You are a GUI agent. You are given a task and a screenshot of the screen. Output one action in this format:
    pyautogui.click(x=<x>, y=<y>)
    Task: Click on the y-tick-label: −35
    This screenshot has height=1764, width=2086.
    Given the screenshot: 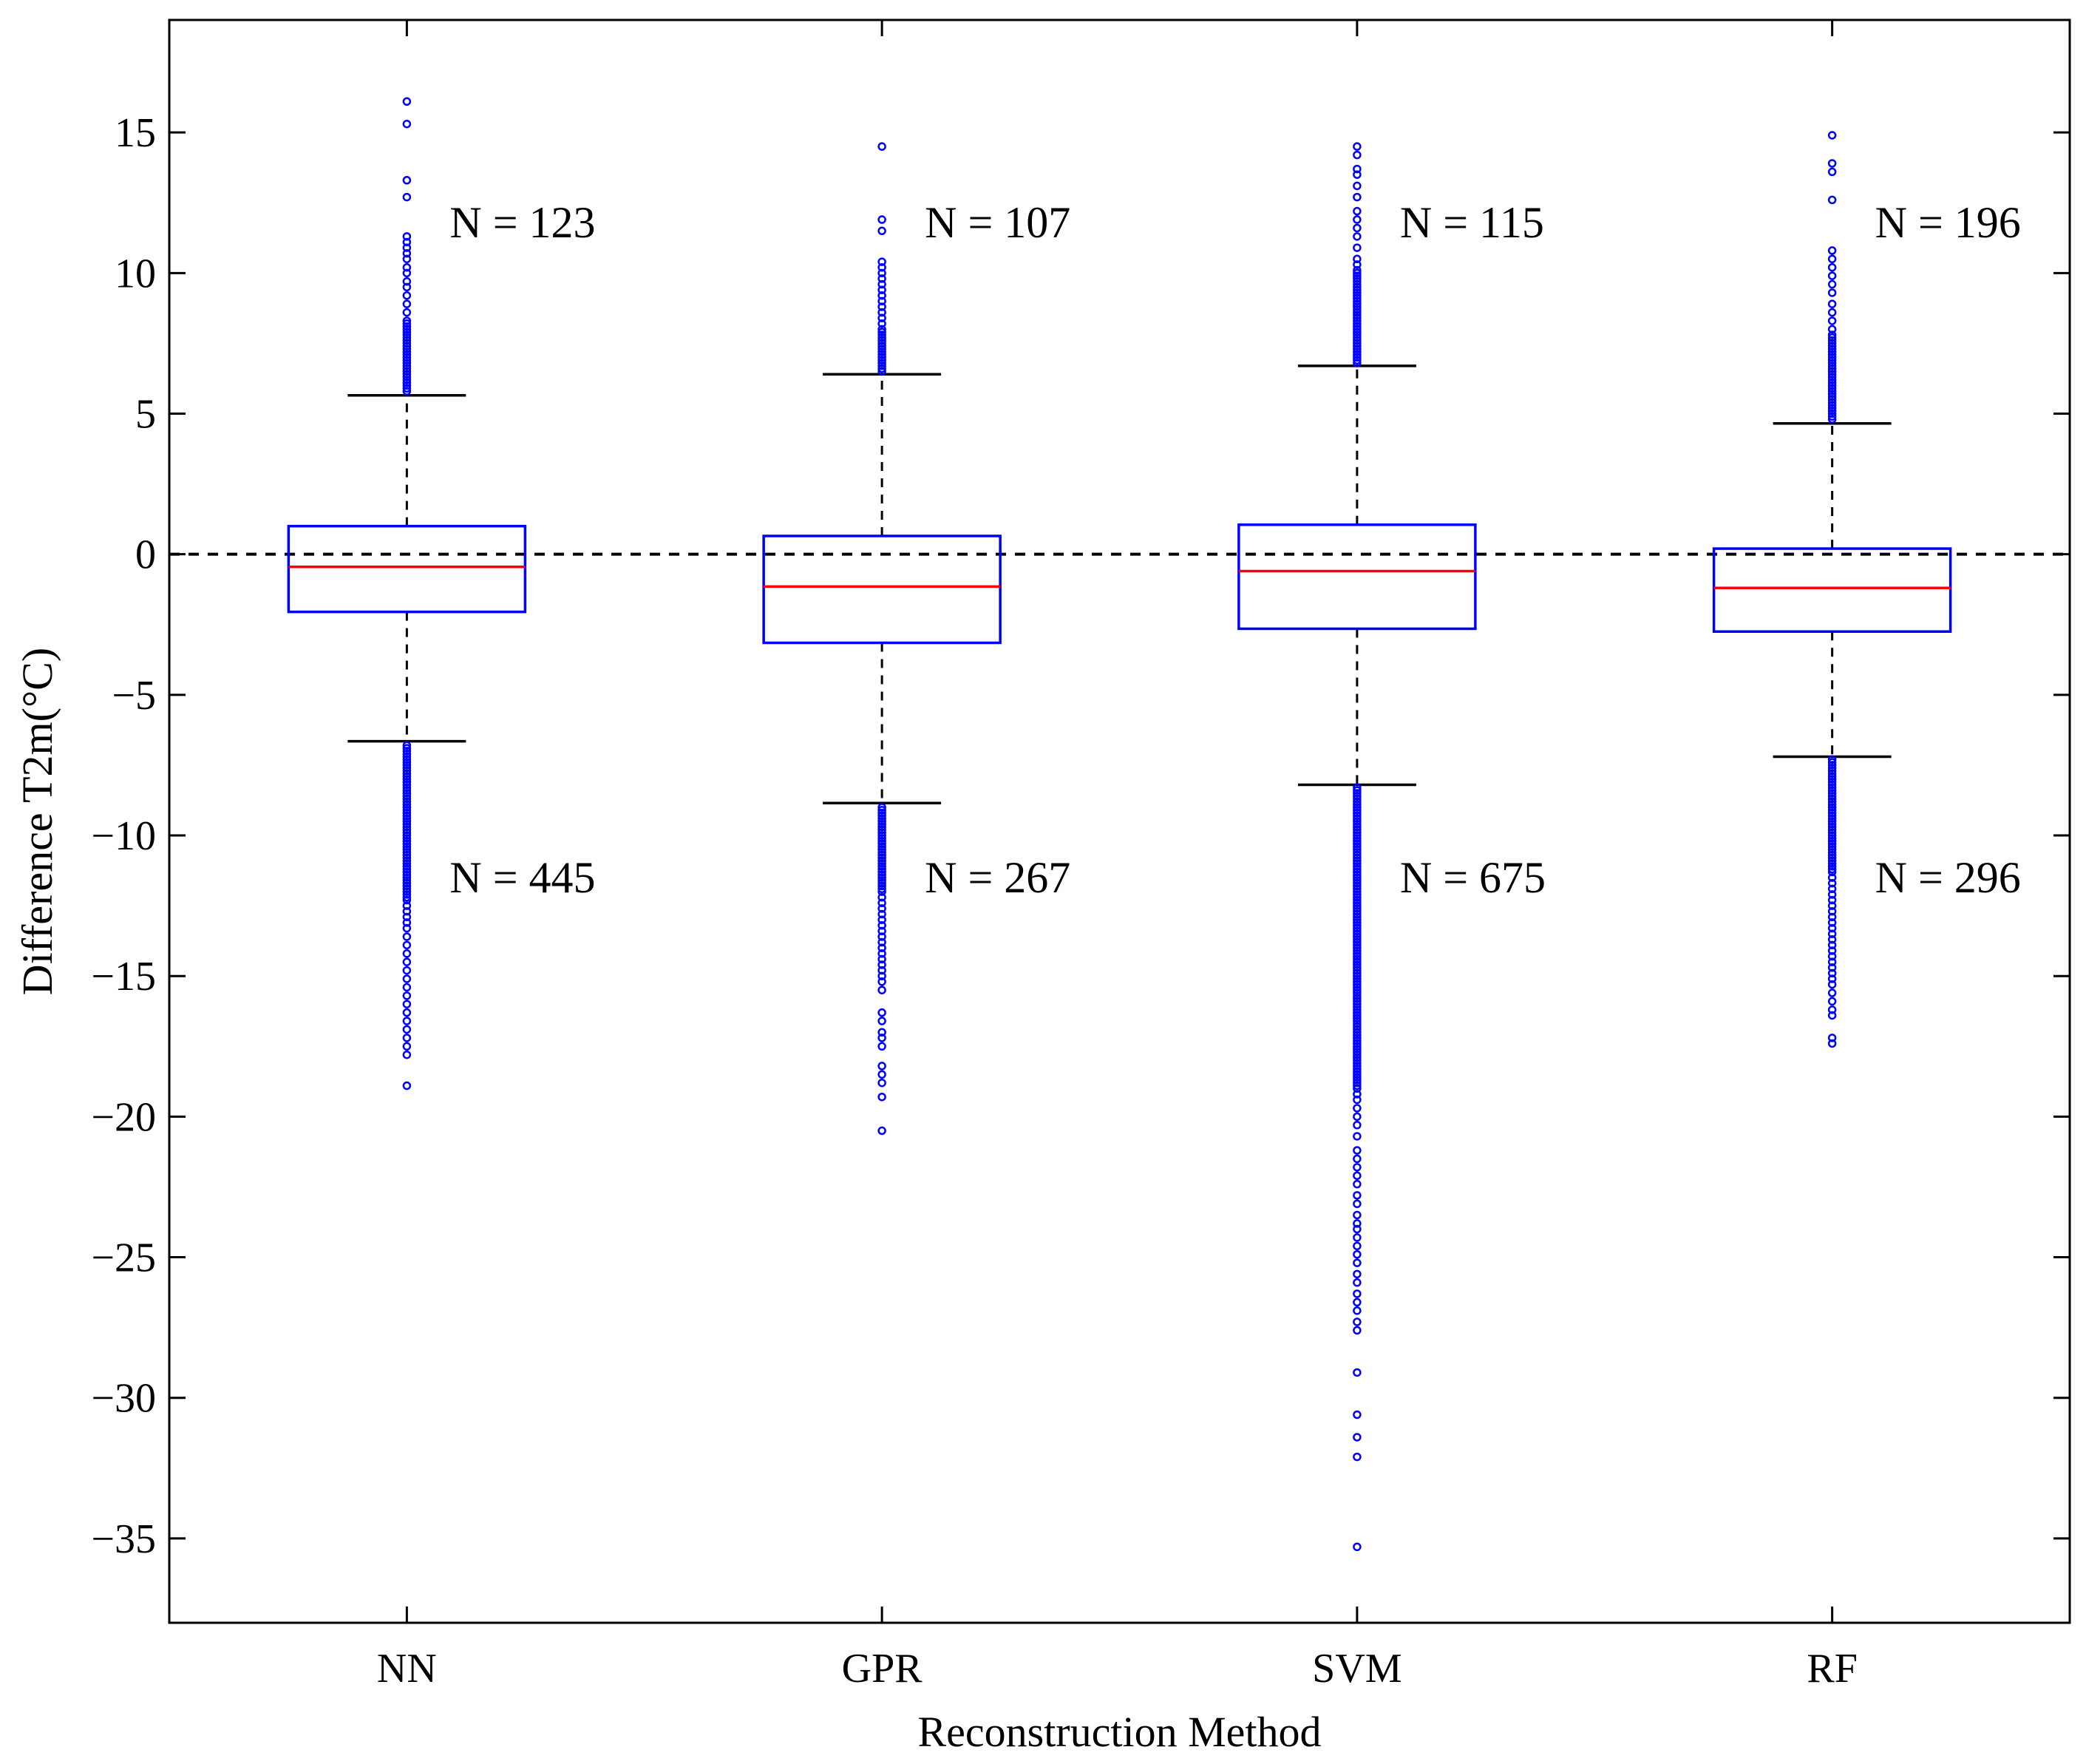 What is the action you would take?
    pyautogui.click(x=124, y=1539)
    